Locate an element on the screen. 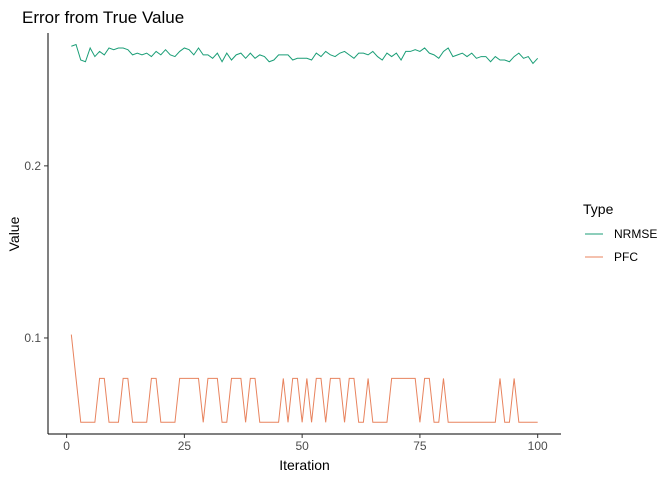 The image size is (672, 480). legend-title: Type is located at coordinates (598, 209).